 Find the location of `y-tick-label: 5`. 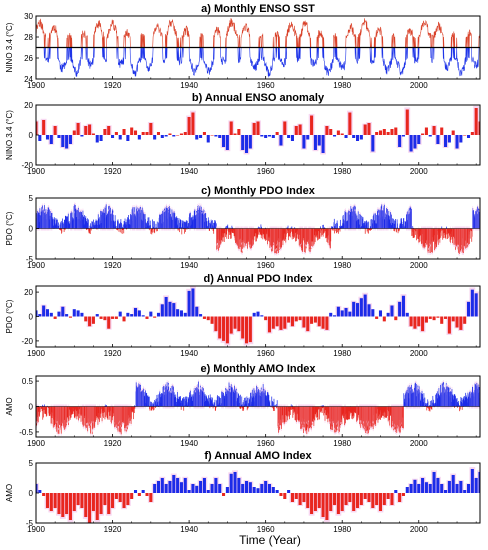

y-tick-label: 5 is located at coordinates (31, 463).